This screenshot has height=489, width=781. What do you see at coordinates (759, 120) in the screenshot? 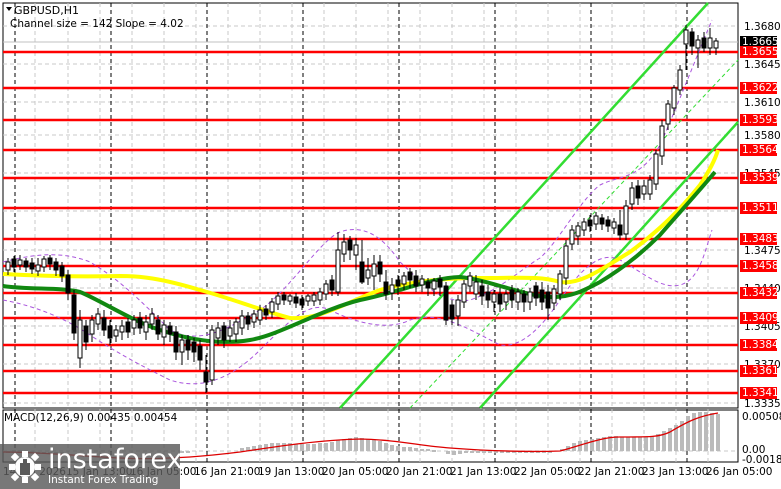
I see `level-tag: 1.3593` at bounding box center [759, 120].